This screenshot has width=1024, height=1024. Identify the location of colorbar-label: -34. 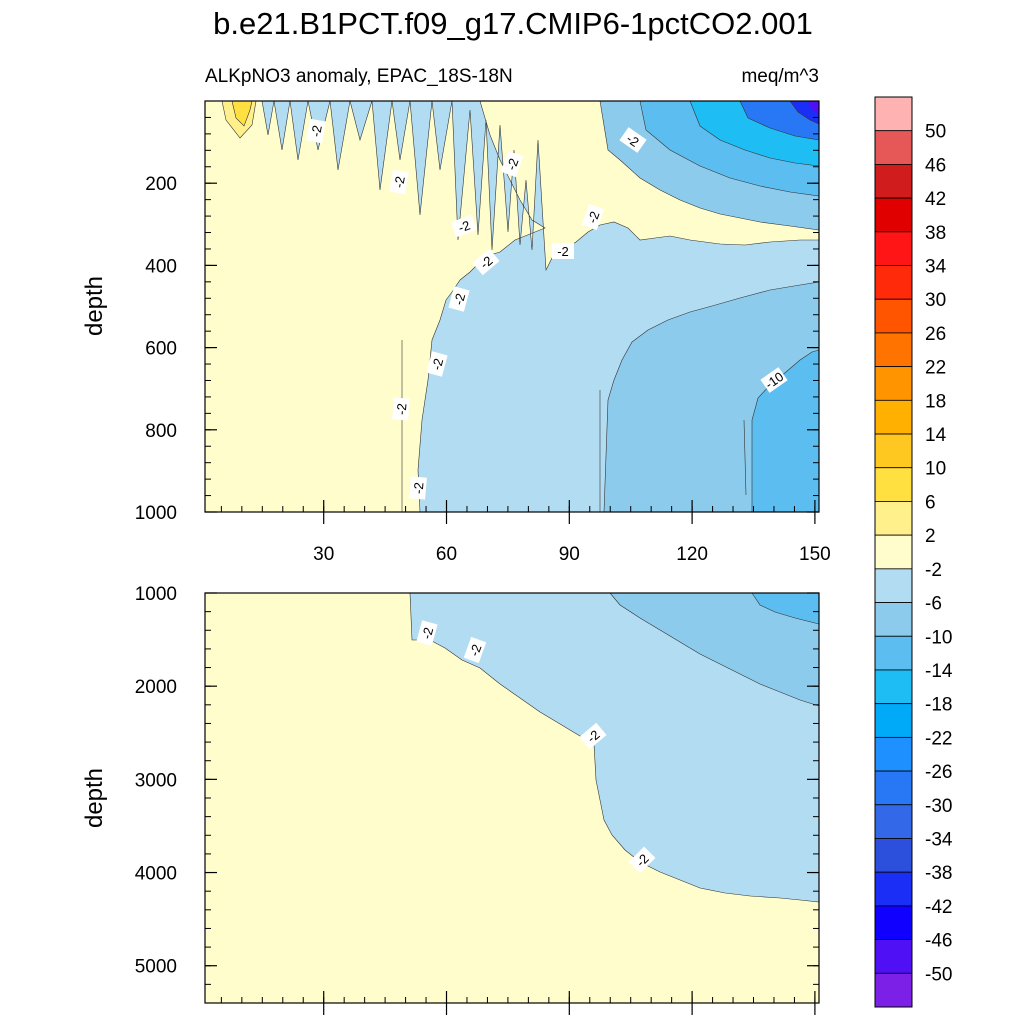
(939, 839).